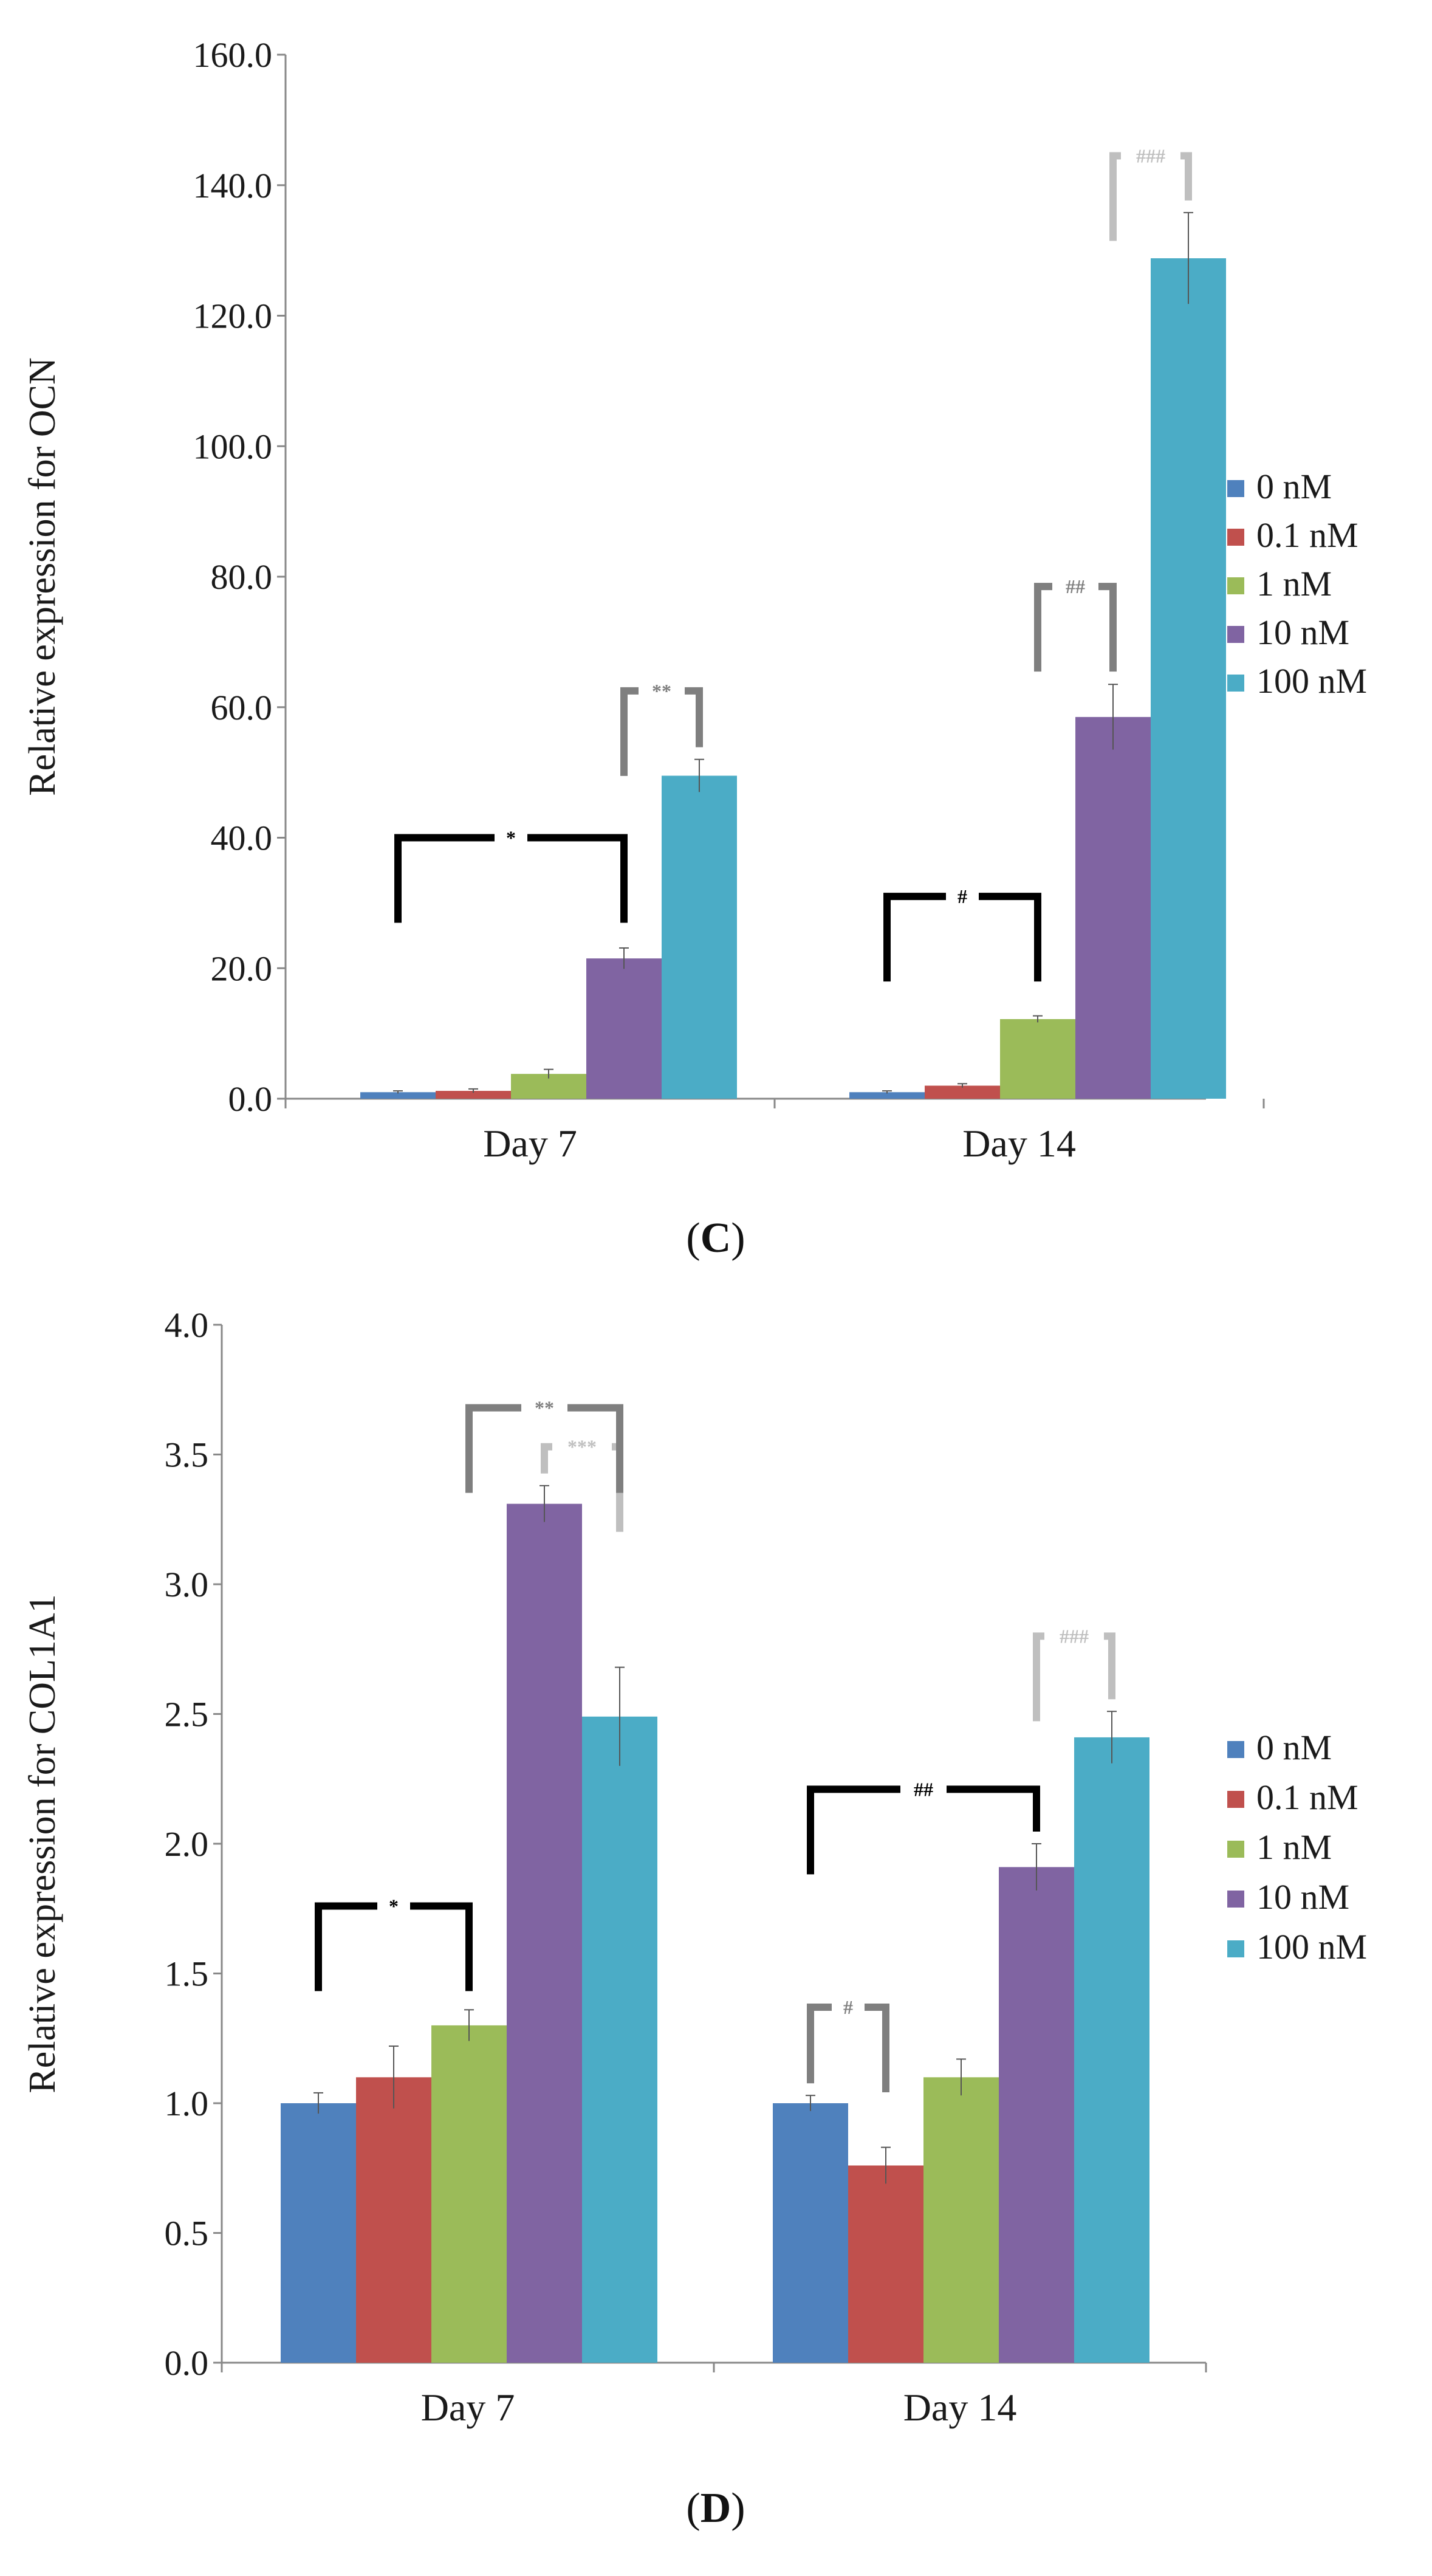 This screenshot has width=1432, height=2576. What do you see at coordinates (242, 707) in the screenshot?
I see `y-tick-label: 60.0` at bounding box center [242, 707].